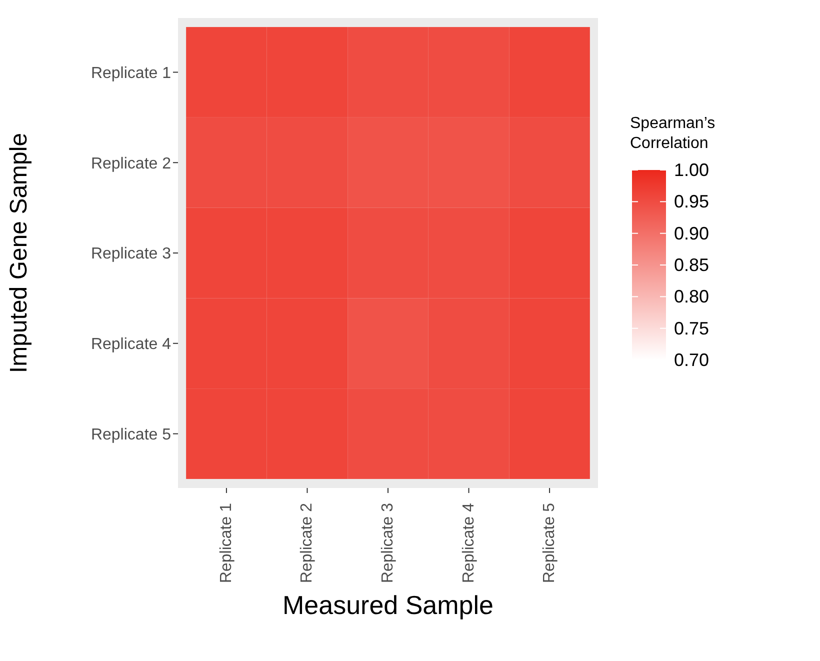 The image size is (820, 661). I want to click on x-axis-title: Measured Sample, so click(388, 605).